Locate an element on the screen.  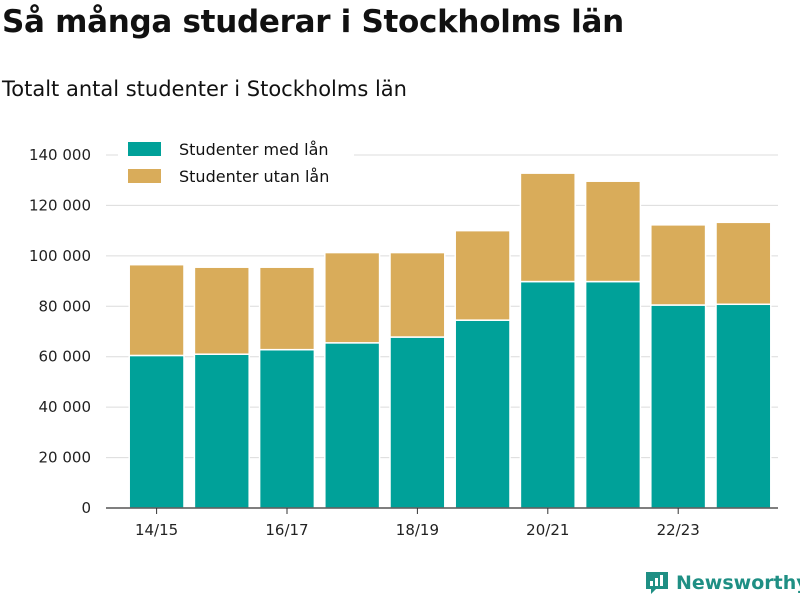
x-tick-label: 16/17 is located at coordinates (286, 530).